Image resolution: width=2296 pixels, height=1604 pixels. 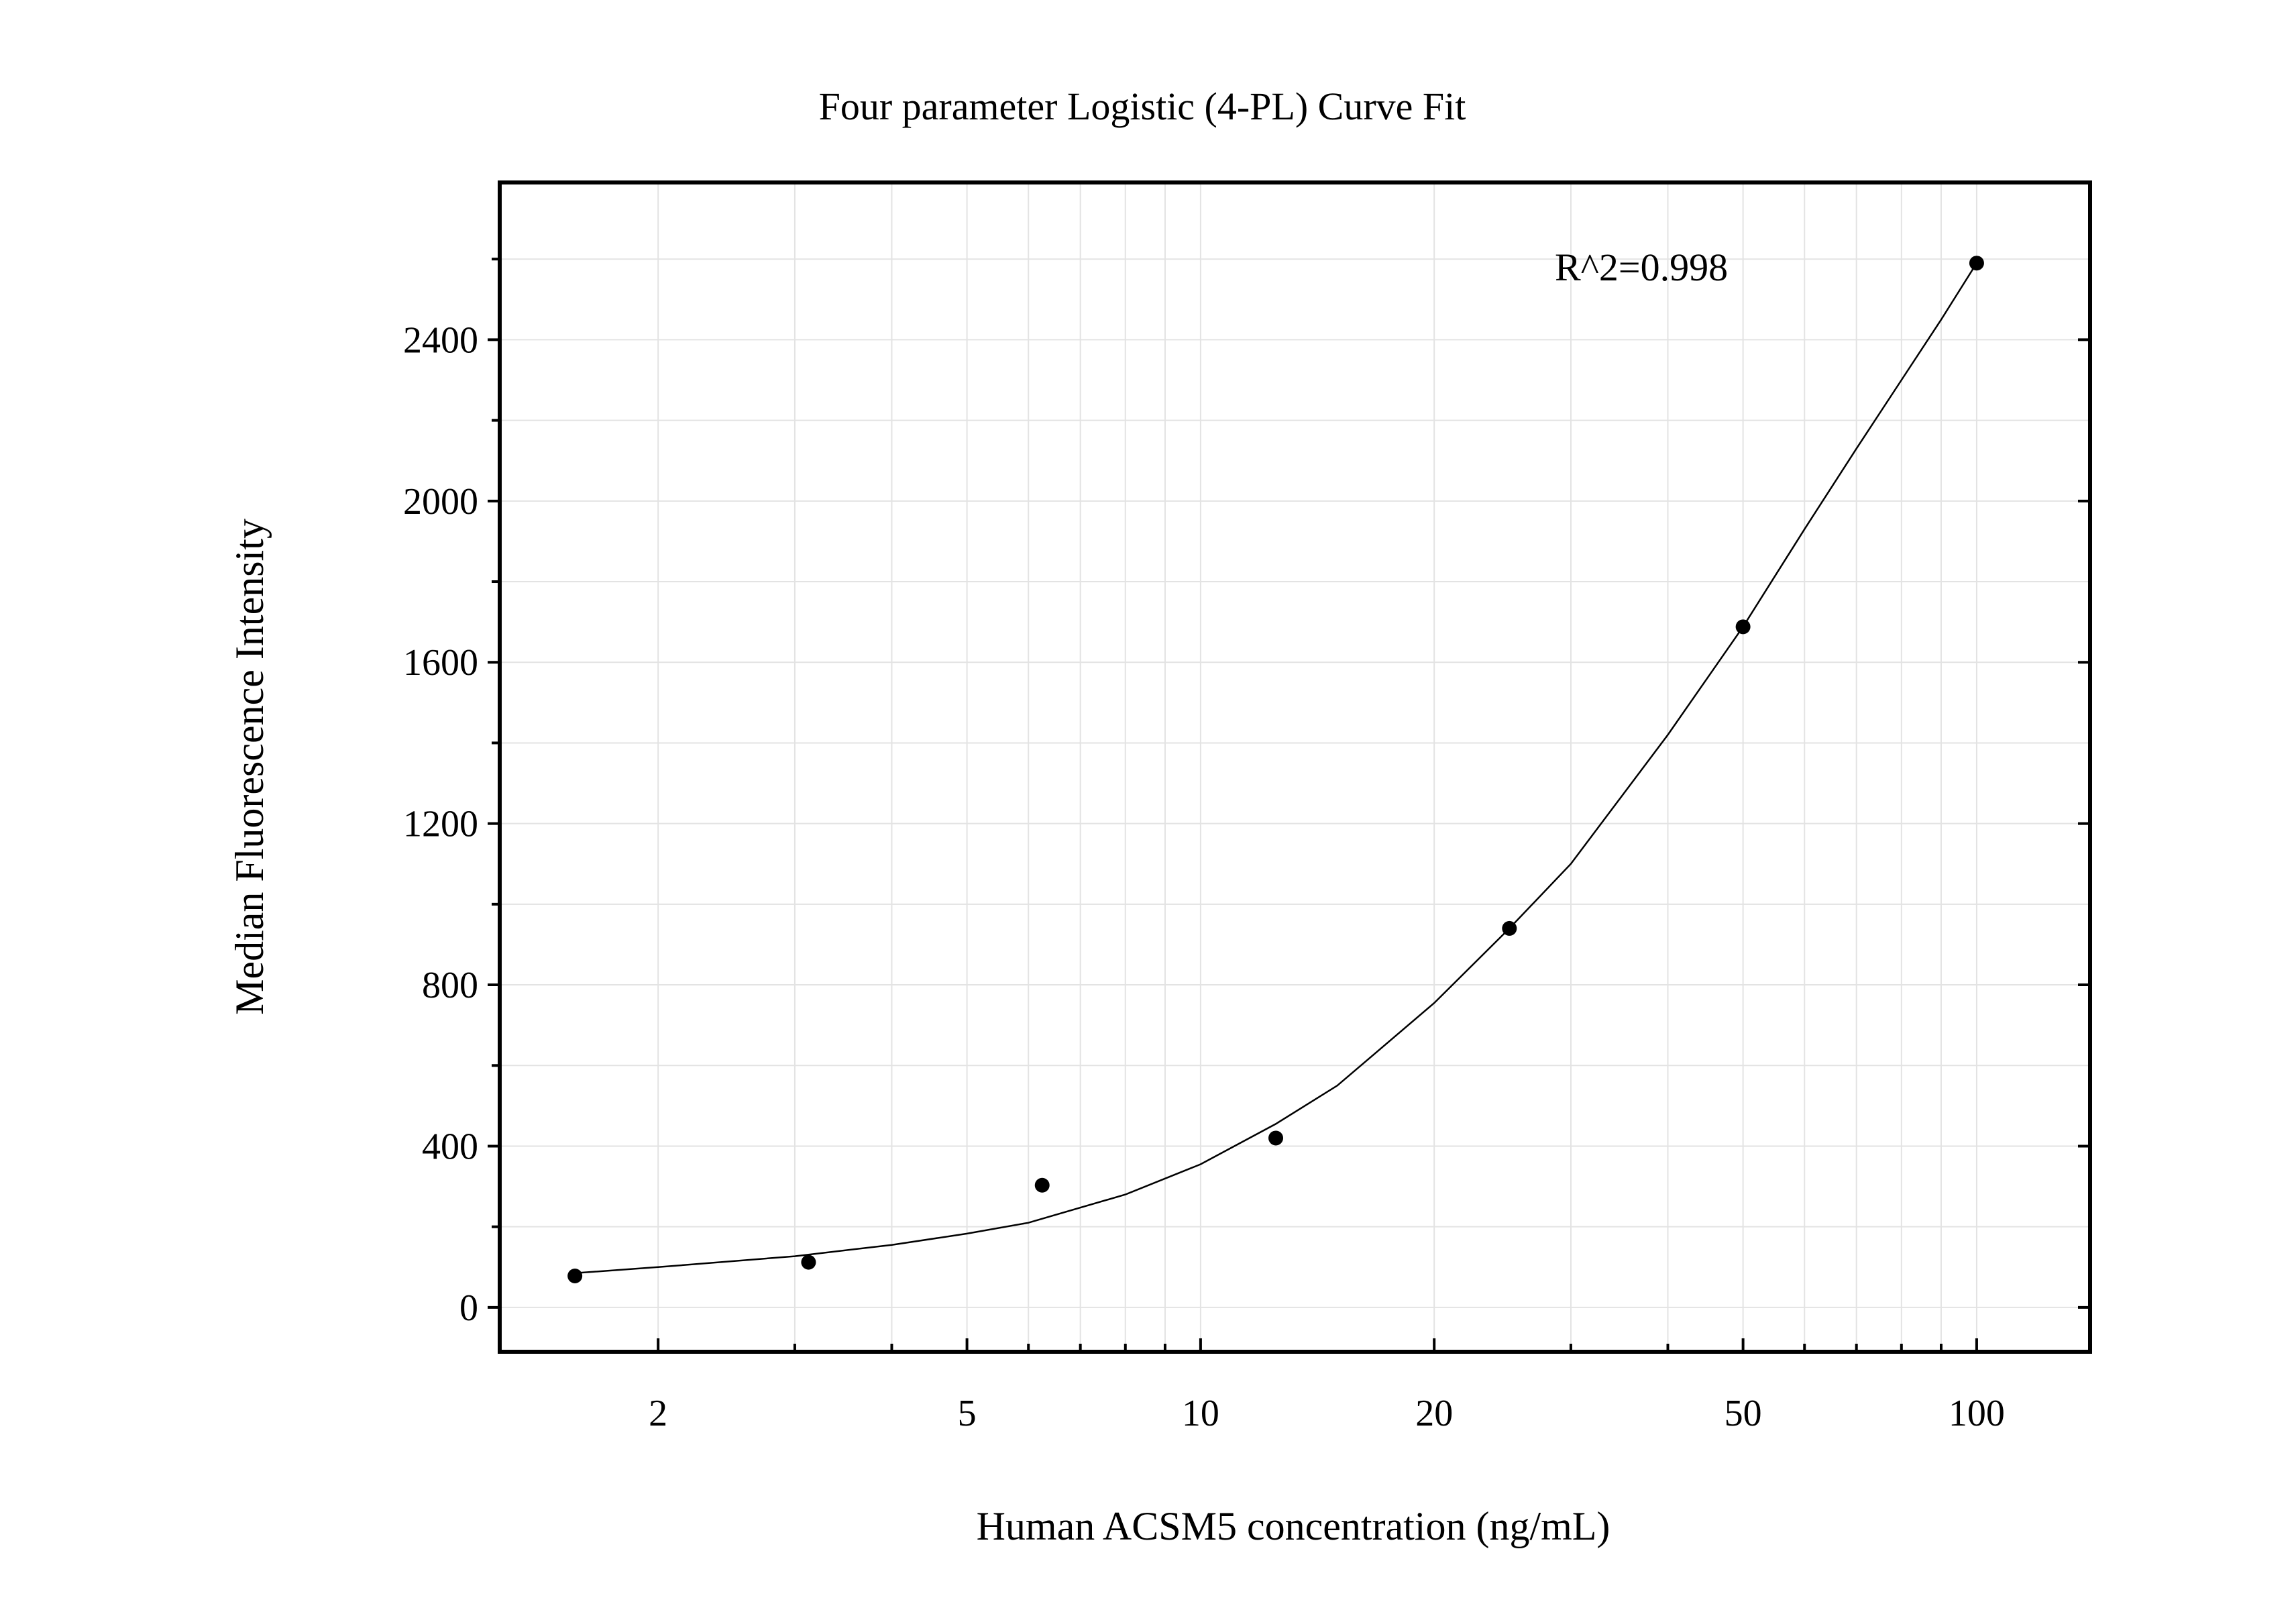 I want to click on y-tick-label: 2000, so click(x=441, y=502).